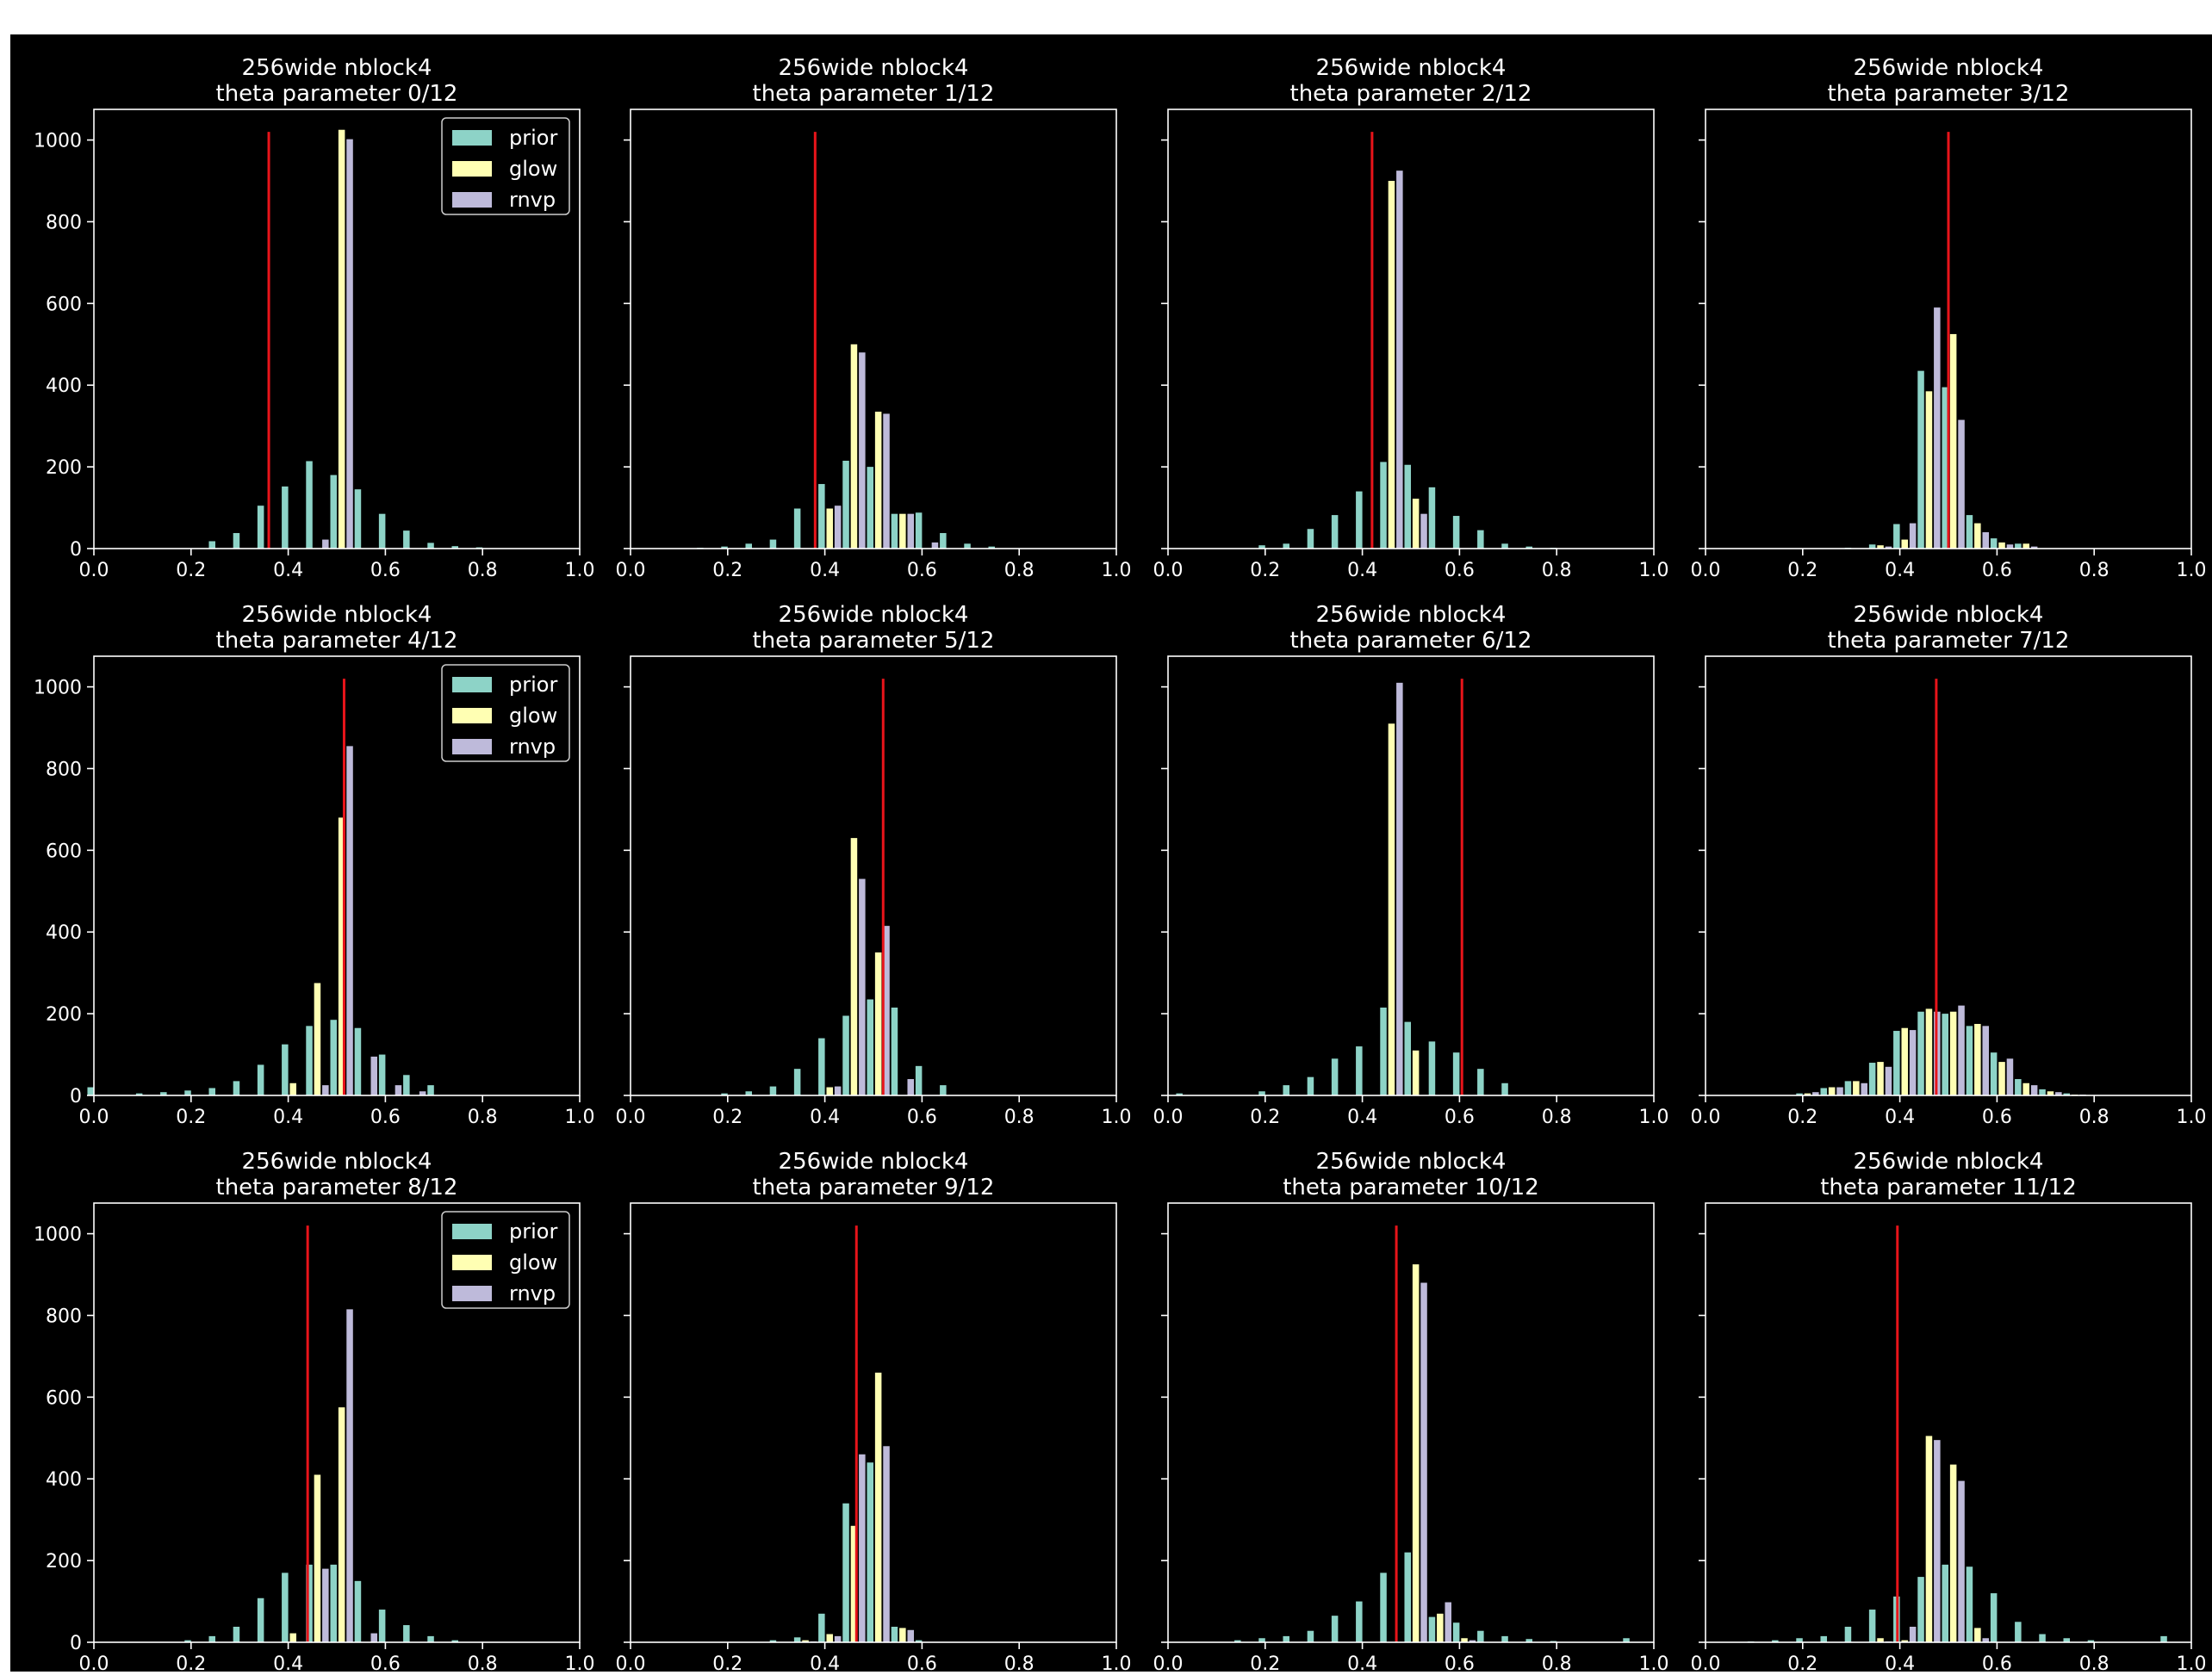 The width and height of the screenshot is (2212, 1675). Describe the element at coordinates (337, 94) in the screenshot. I see `subplot-subtitle: theta parameter 0/12` at that location.